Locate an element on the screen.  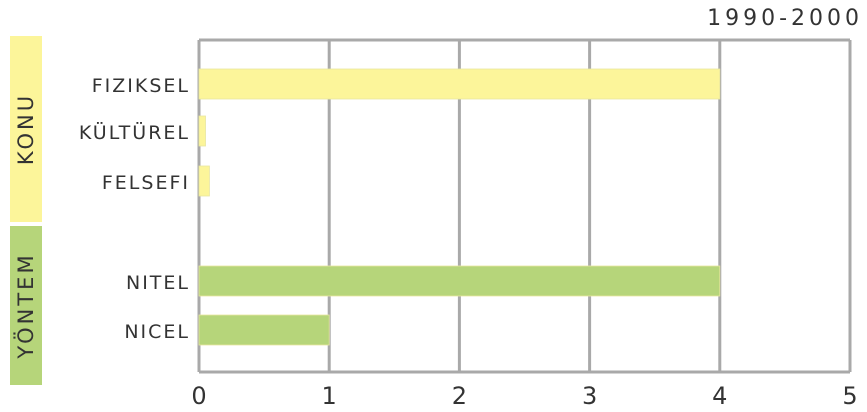
category-label: FELSEFI is located at coordinates (146, 183).